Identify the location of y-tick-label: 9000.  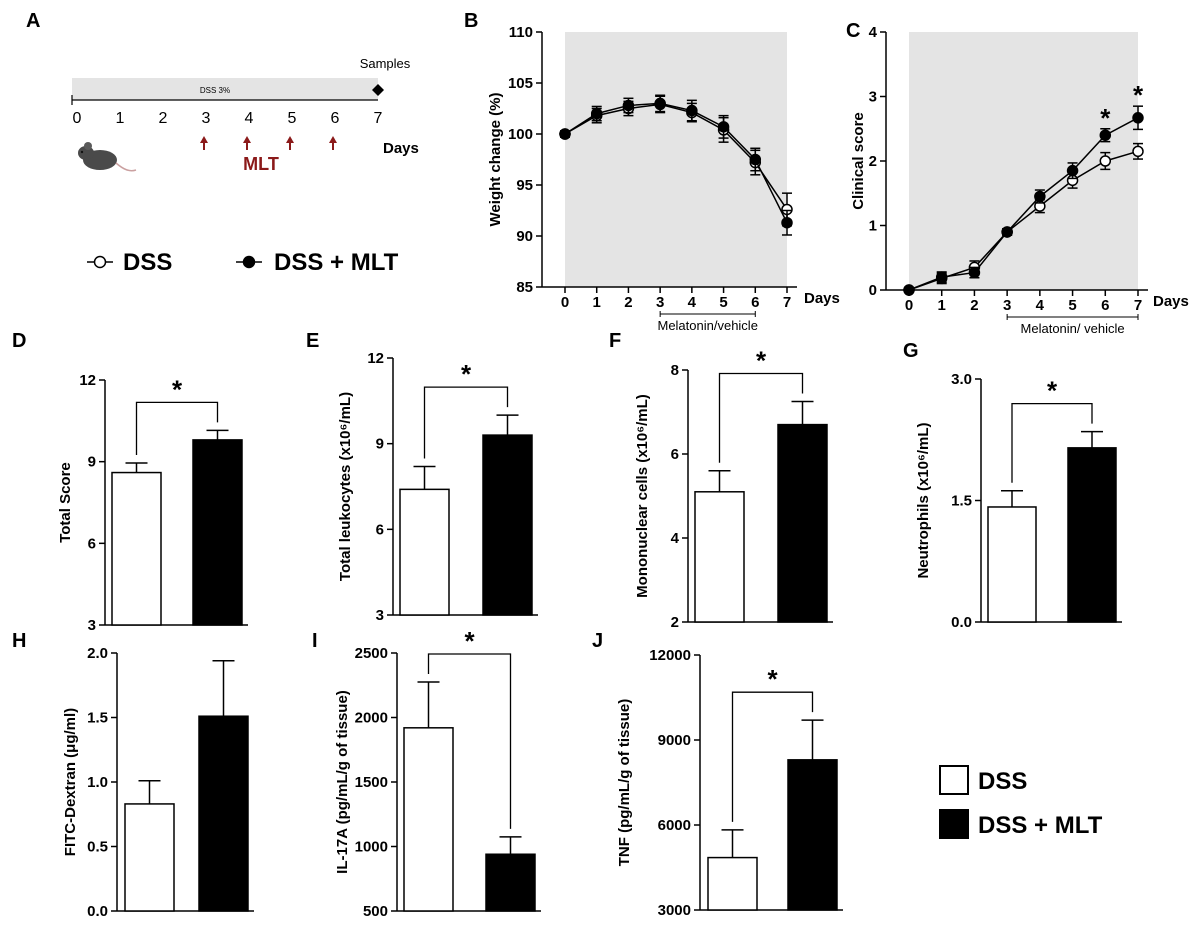
(674, 740).